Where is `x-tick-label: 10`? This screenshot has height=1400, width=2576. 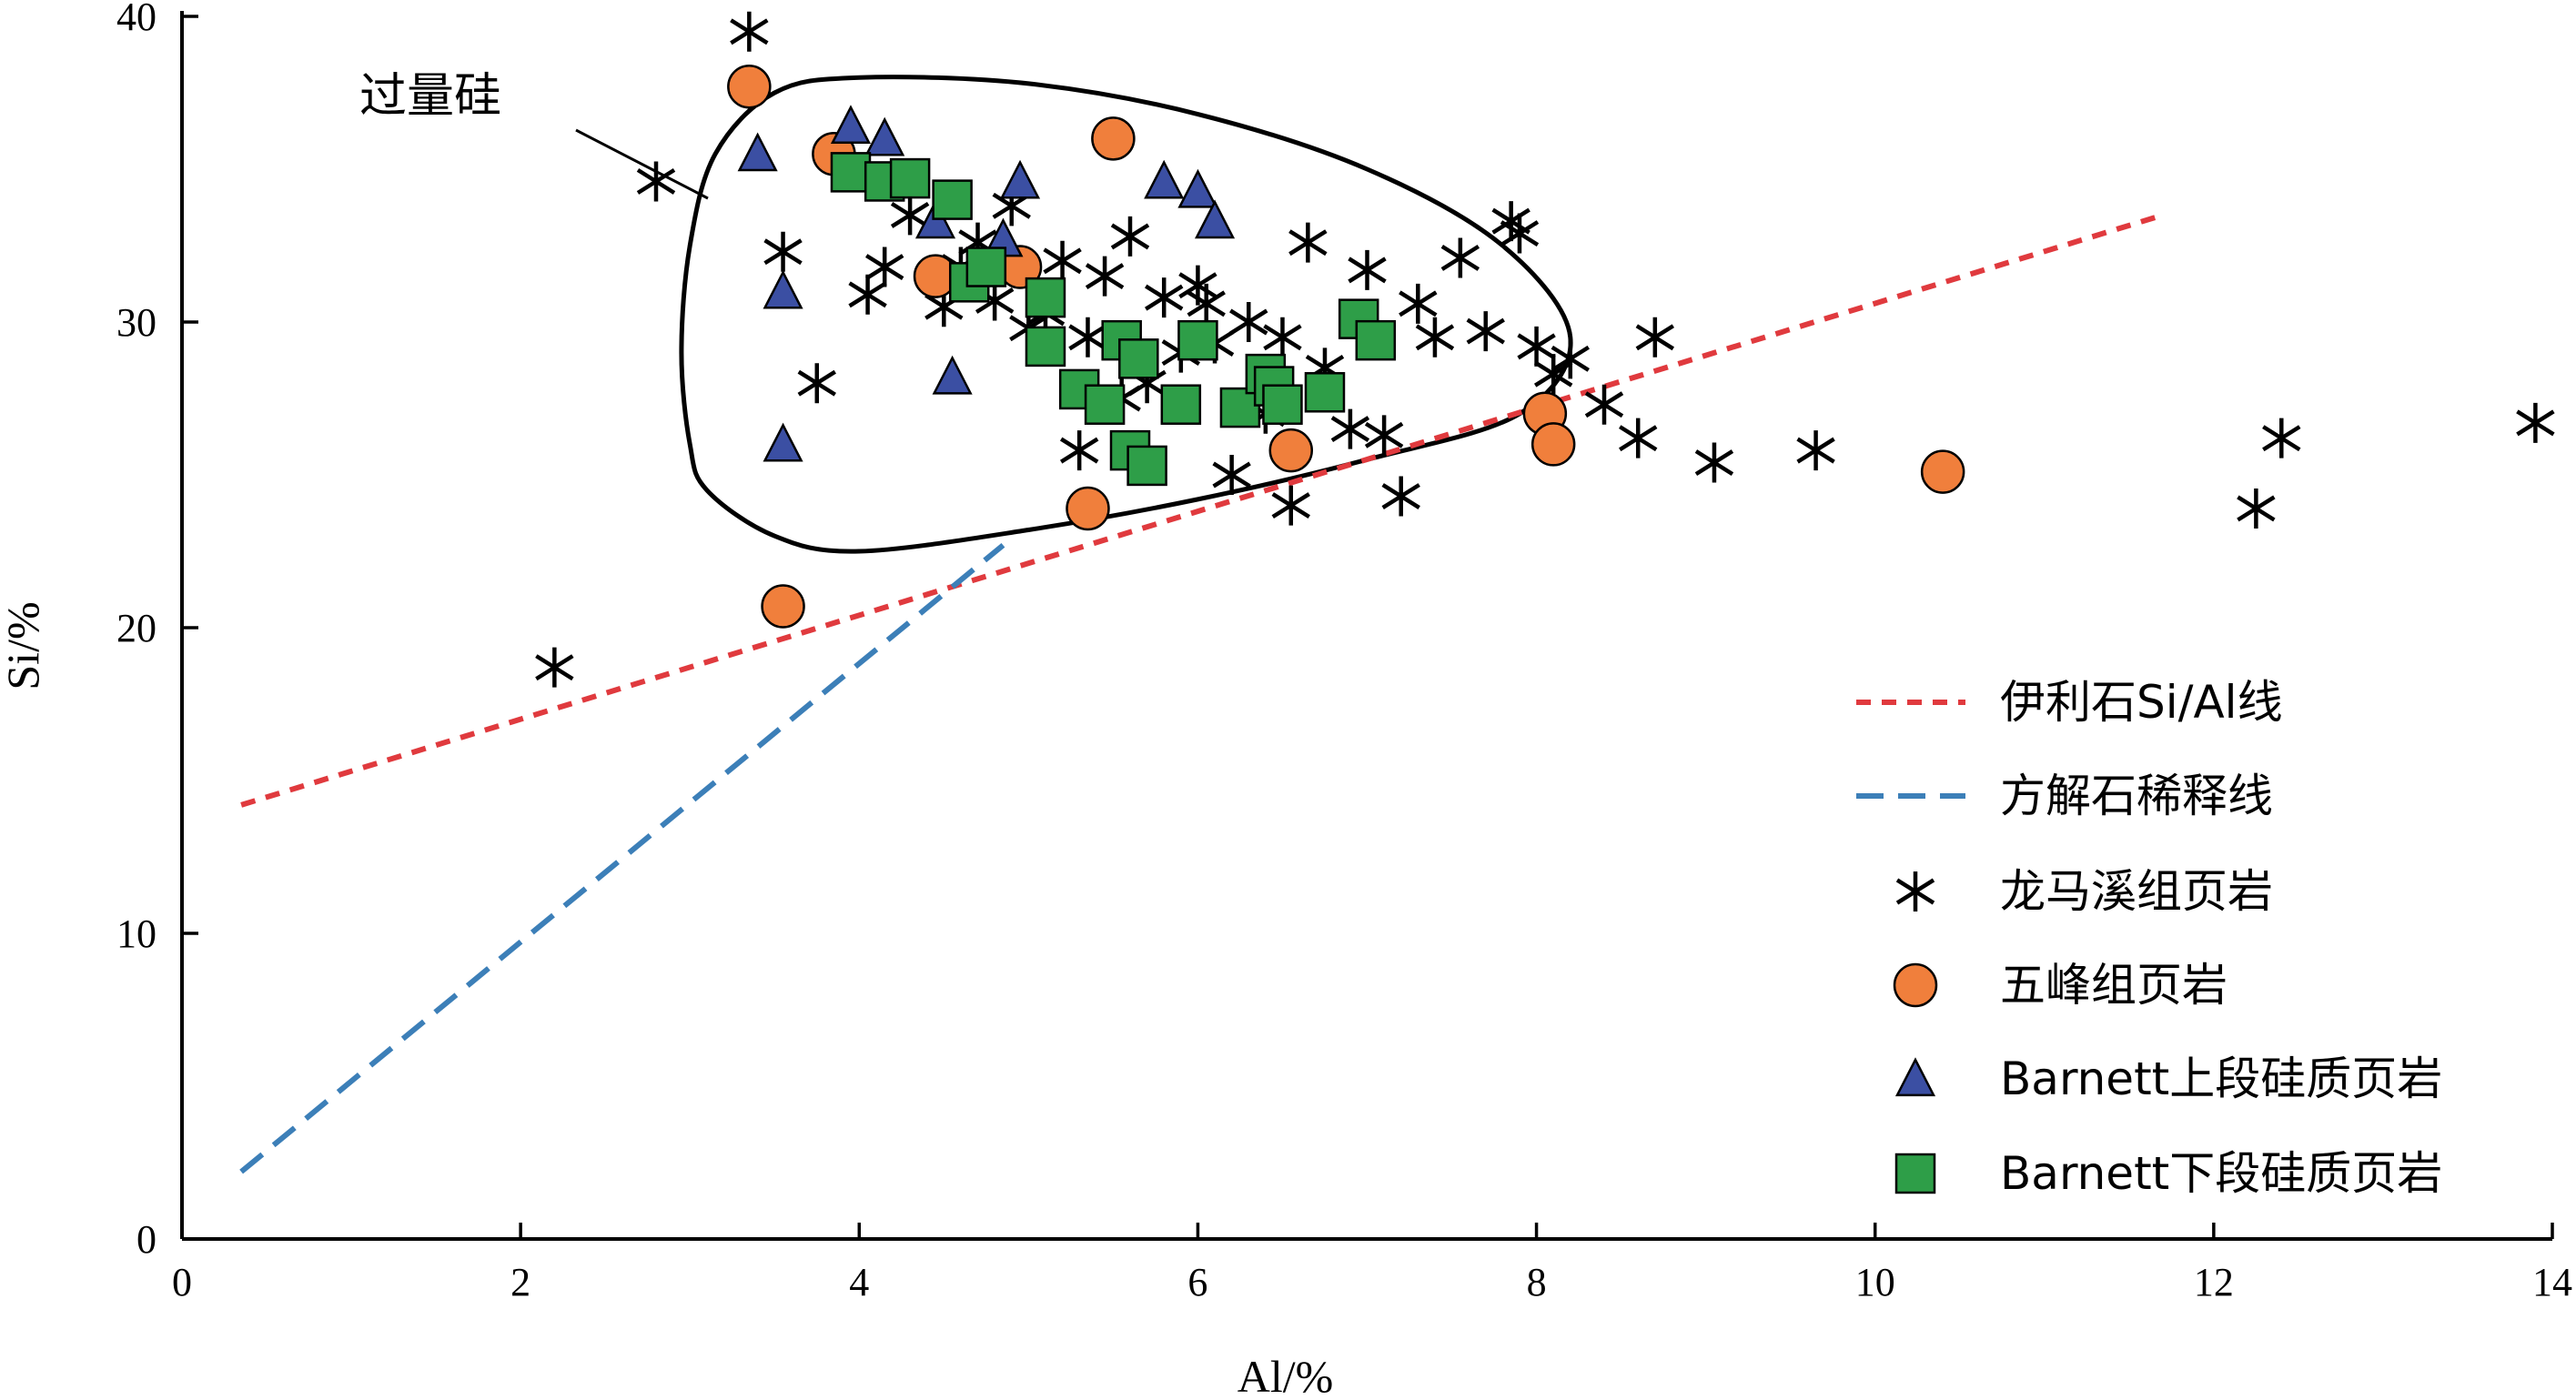 x-tick-label: 10 is located at coordinates (1875, 1282).